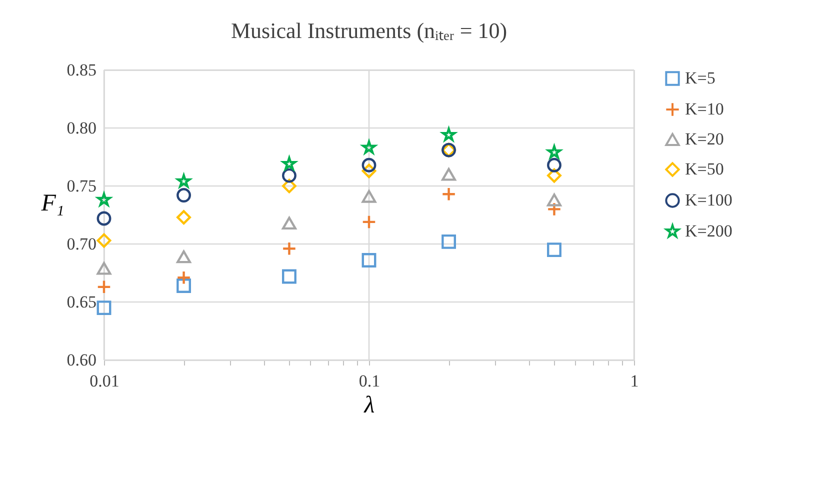  What do you see at coordinates (704, 169) in the screenshot?
I see `legend-label: K=50` at bounding box center [704, 169].